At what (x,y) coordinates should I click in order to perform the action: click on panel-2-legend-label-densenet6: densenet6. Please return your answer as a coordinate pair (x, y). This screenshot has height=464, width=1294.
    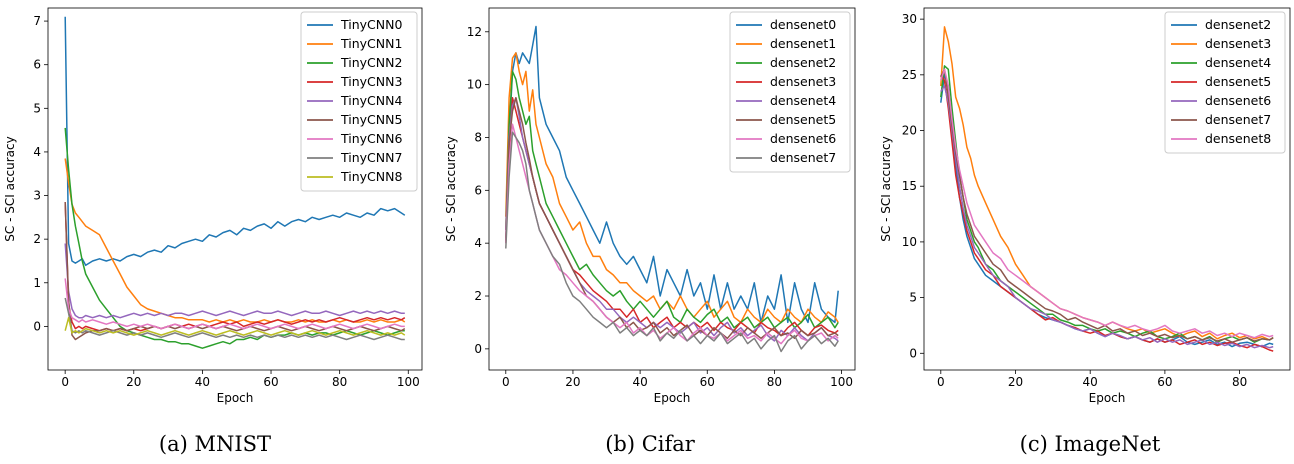
    Looking at the image, I should click on (1238, 100).